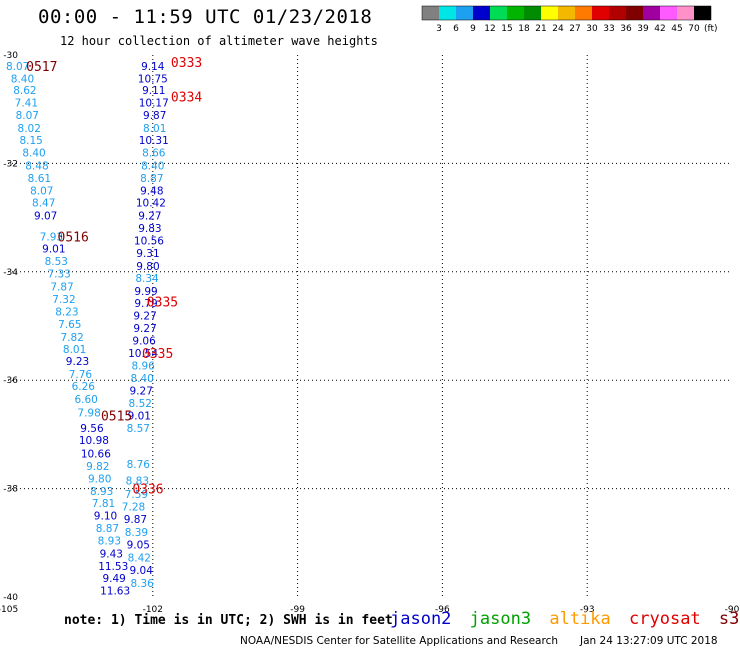  What do you see at coordinates (30, 141) in the screenshot?
I see `wave-height-point: 8.15` at bounding box center [30, 141].